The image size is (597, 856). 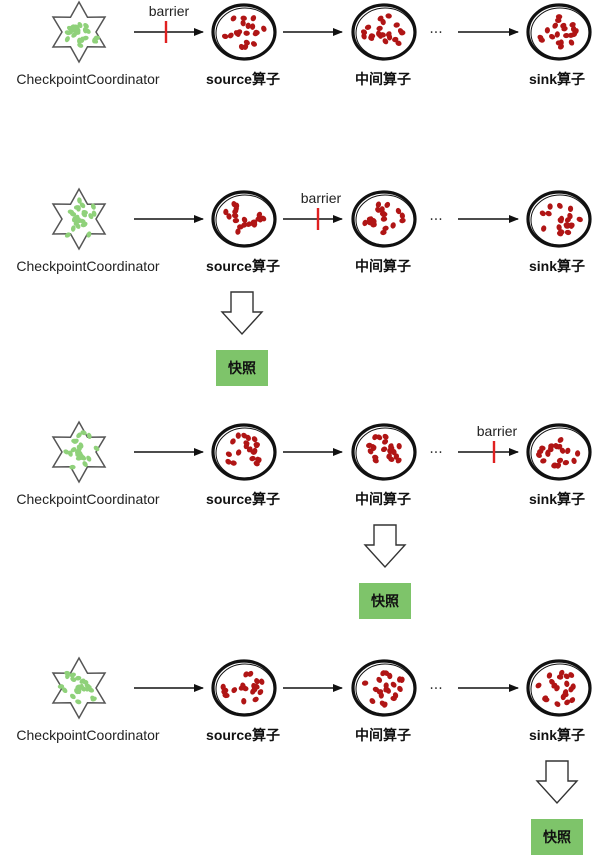 What do you see at coordinates (560, 220) in the screenshot?
I see `sink-operator-outline-inner` at bounding box center [560, 220].